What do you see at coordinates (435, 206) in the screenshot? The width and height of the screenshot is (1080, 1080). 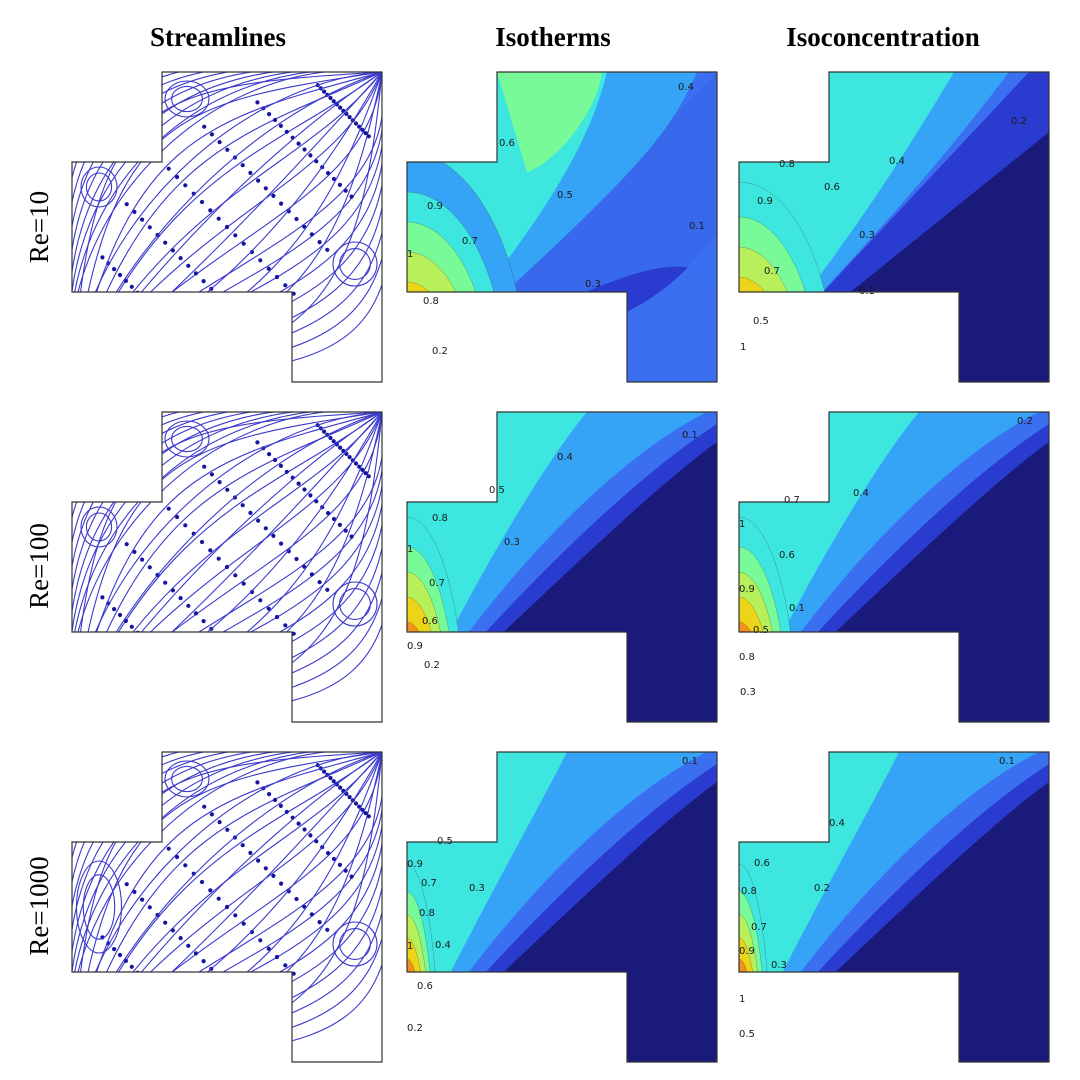 I see `contour-label: 0.9` at bounding box center [435, 206].